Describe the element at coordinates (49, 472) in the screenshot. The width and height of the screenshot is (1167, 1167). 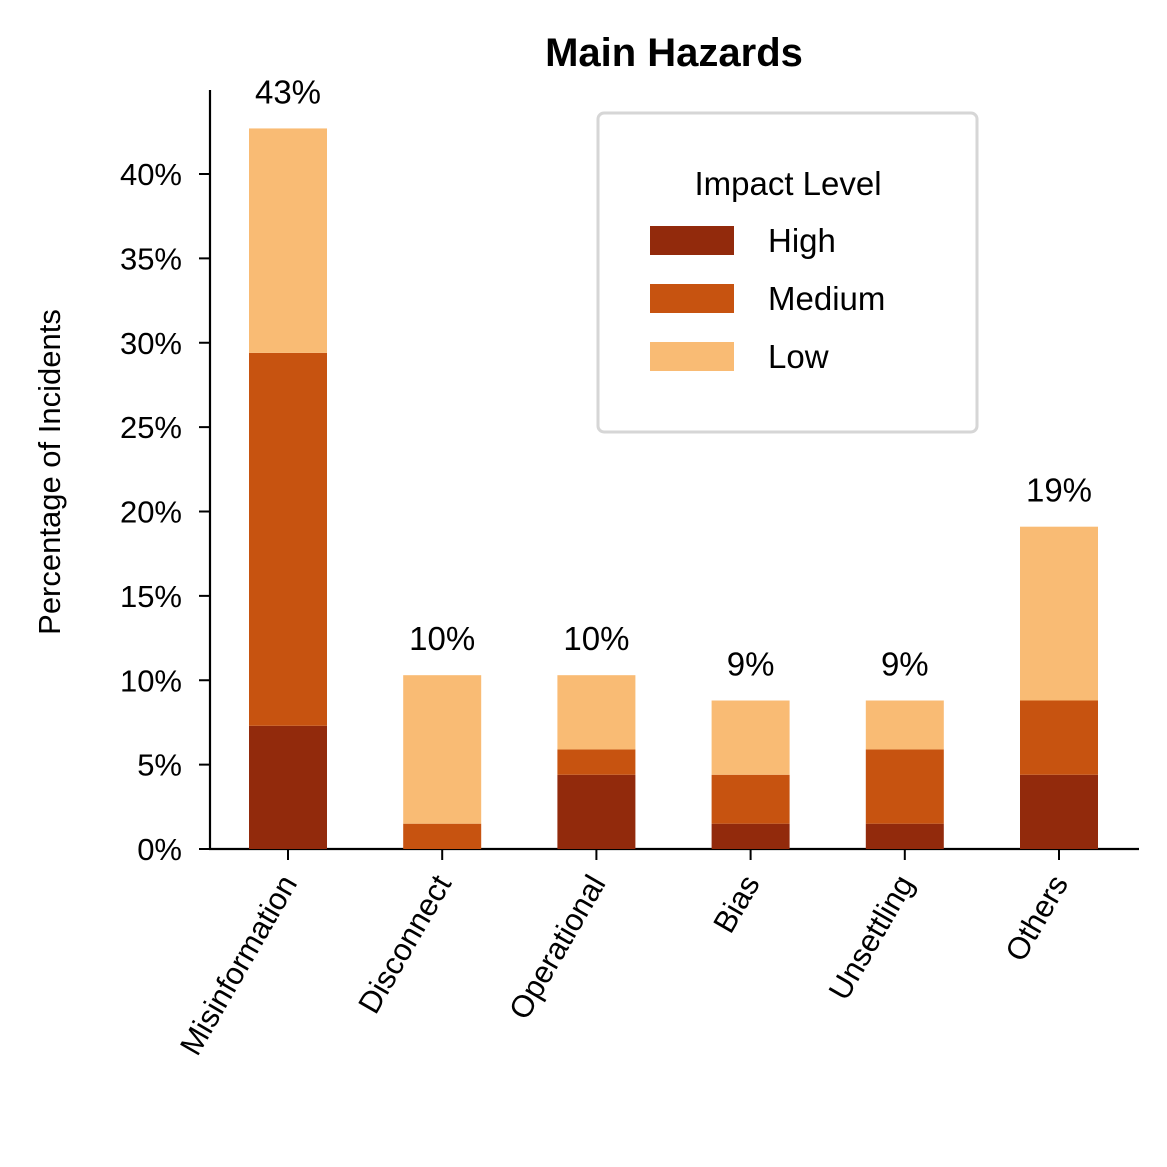
I see `y-axis-title: Percentage of Incidents` at that location.